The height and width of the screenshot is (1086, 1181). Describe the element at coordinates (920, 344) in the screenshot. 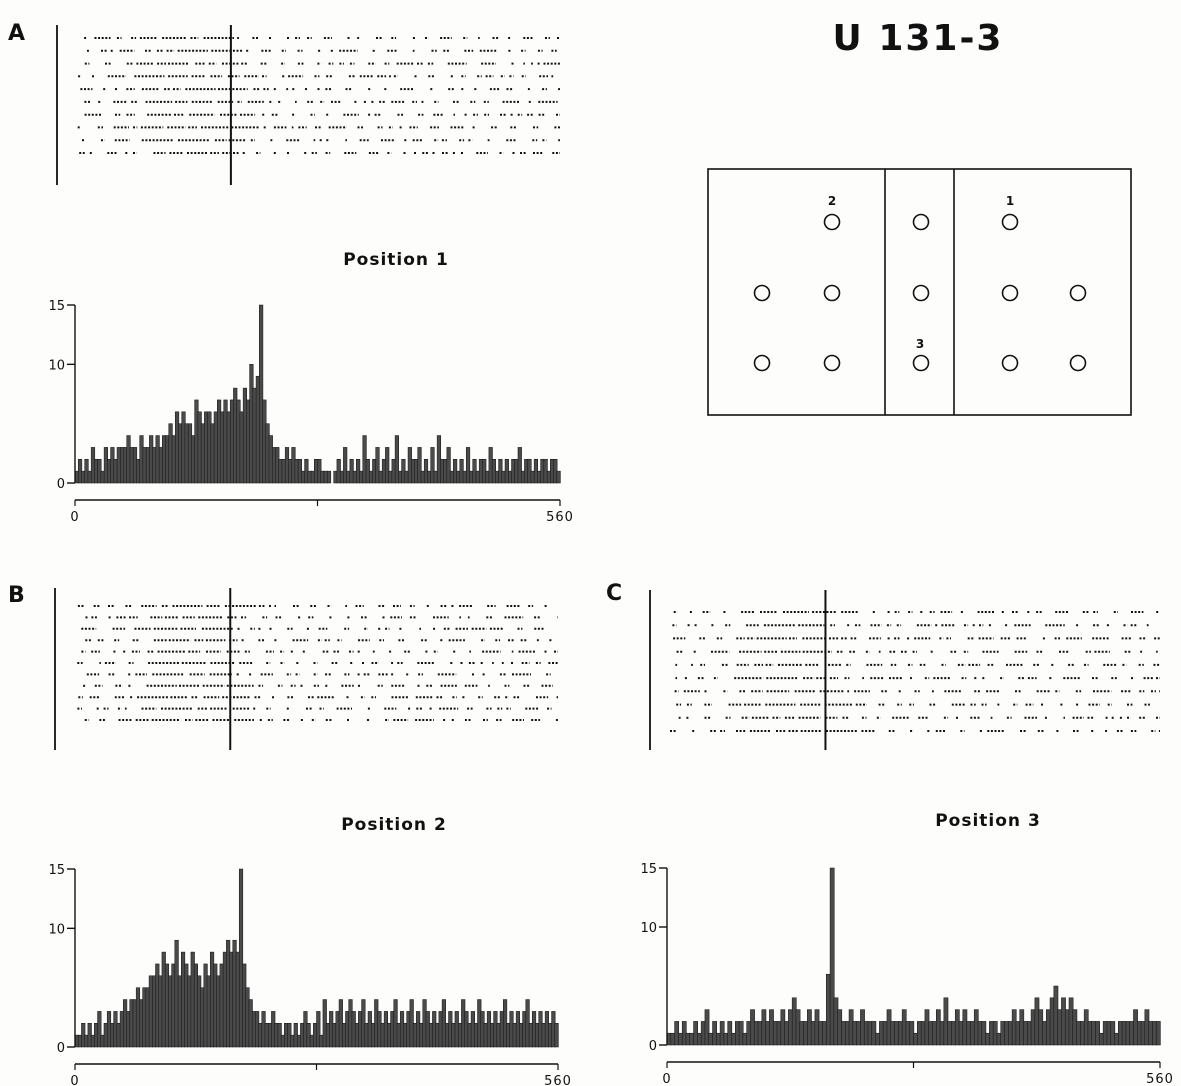

I see `hole-label-3: 3` at that location.